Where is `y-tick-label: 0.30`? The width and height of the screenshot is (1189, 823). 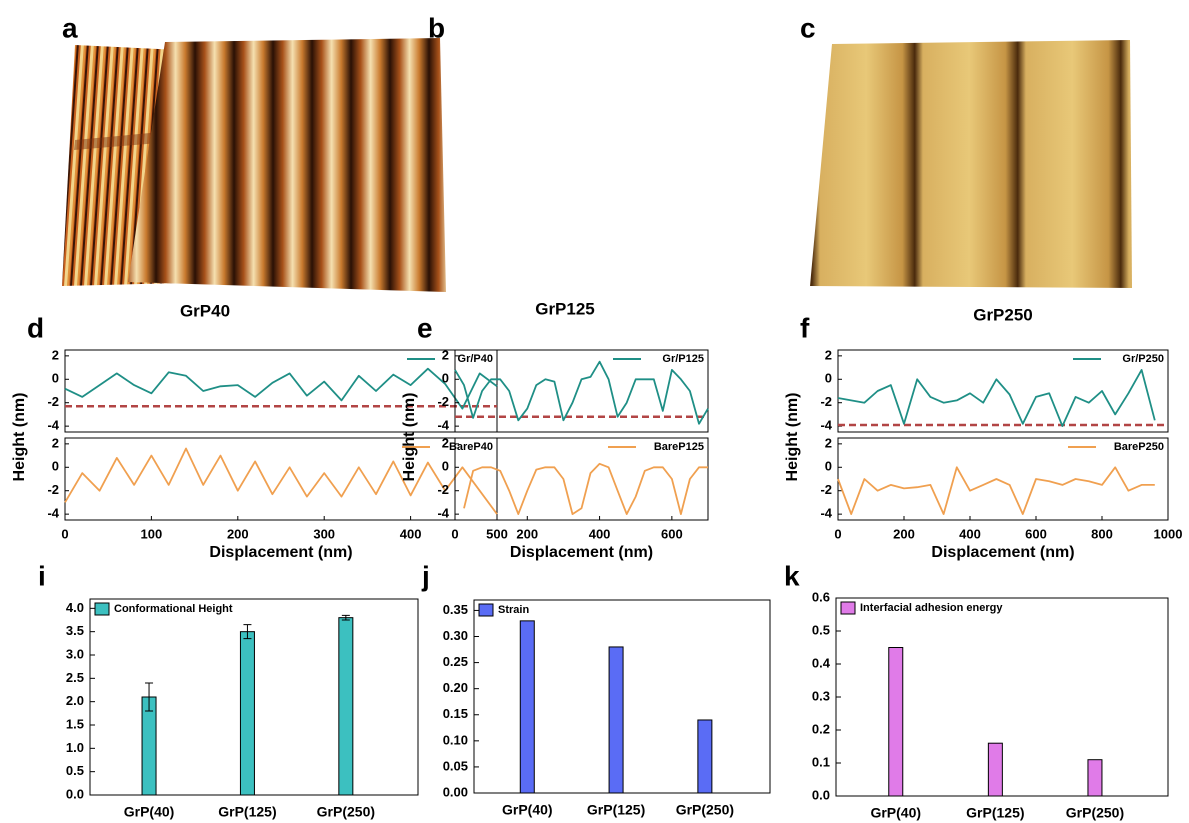
y-tick-label: 0.30 is located at coordinates (455, 635).